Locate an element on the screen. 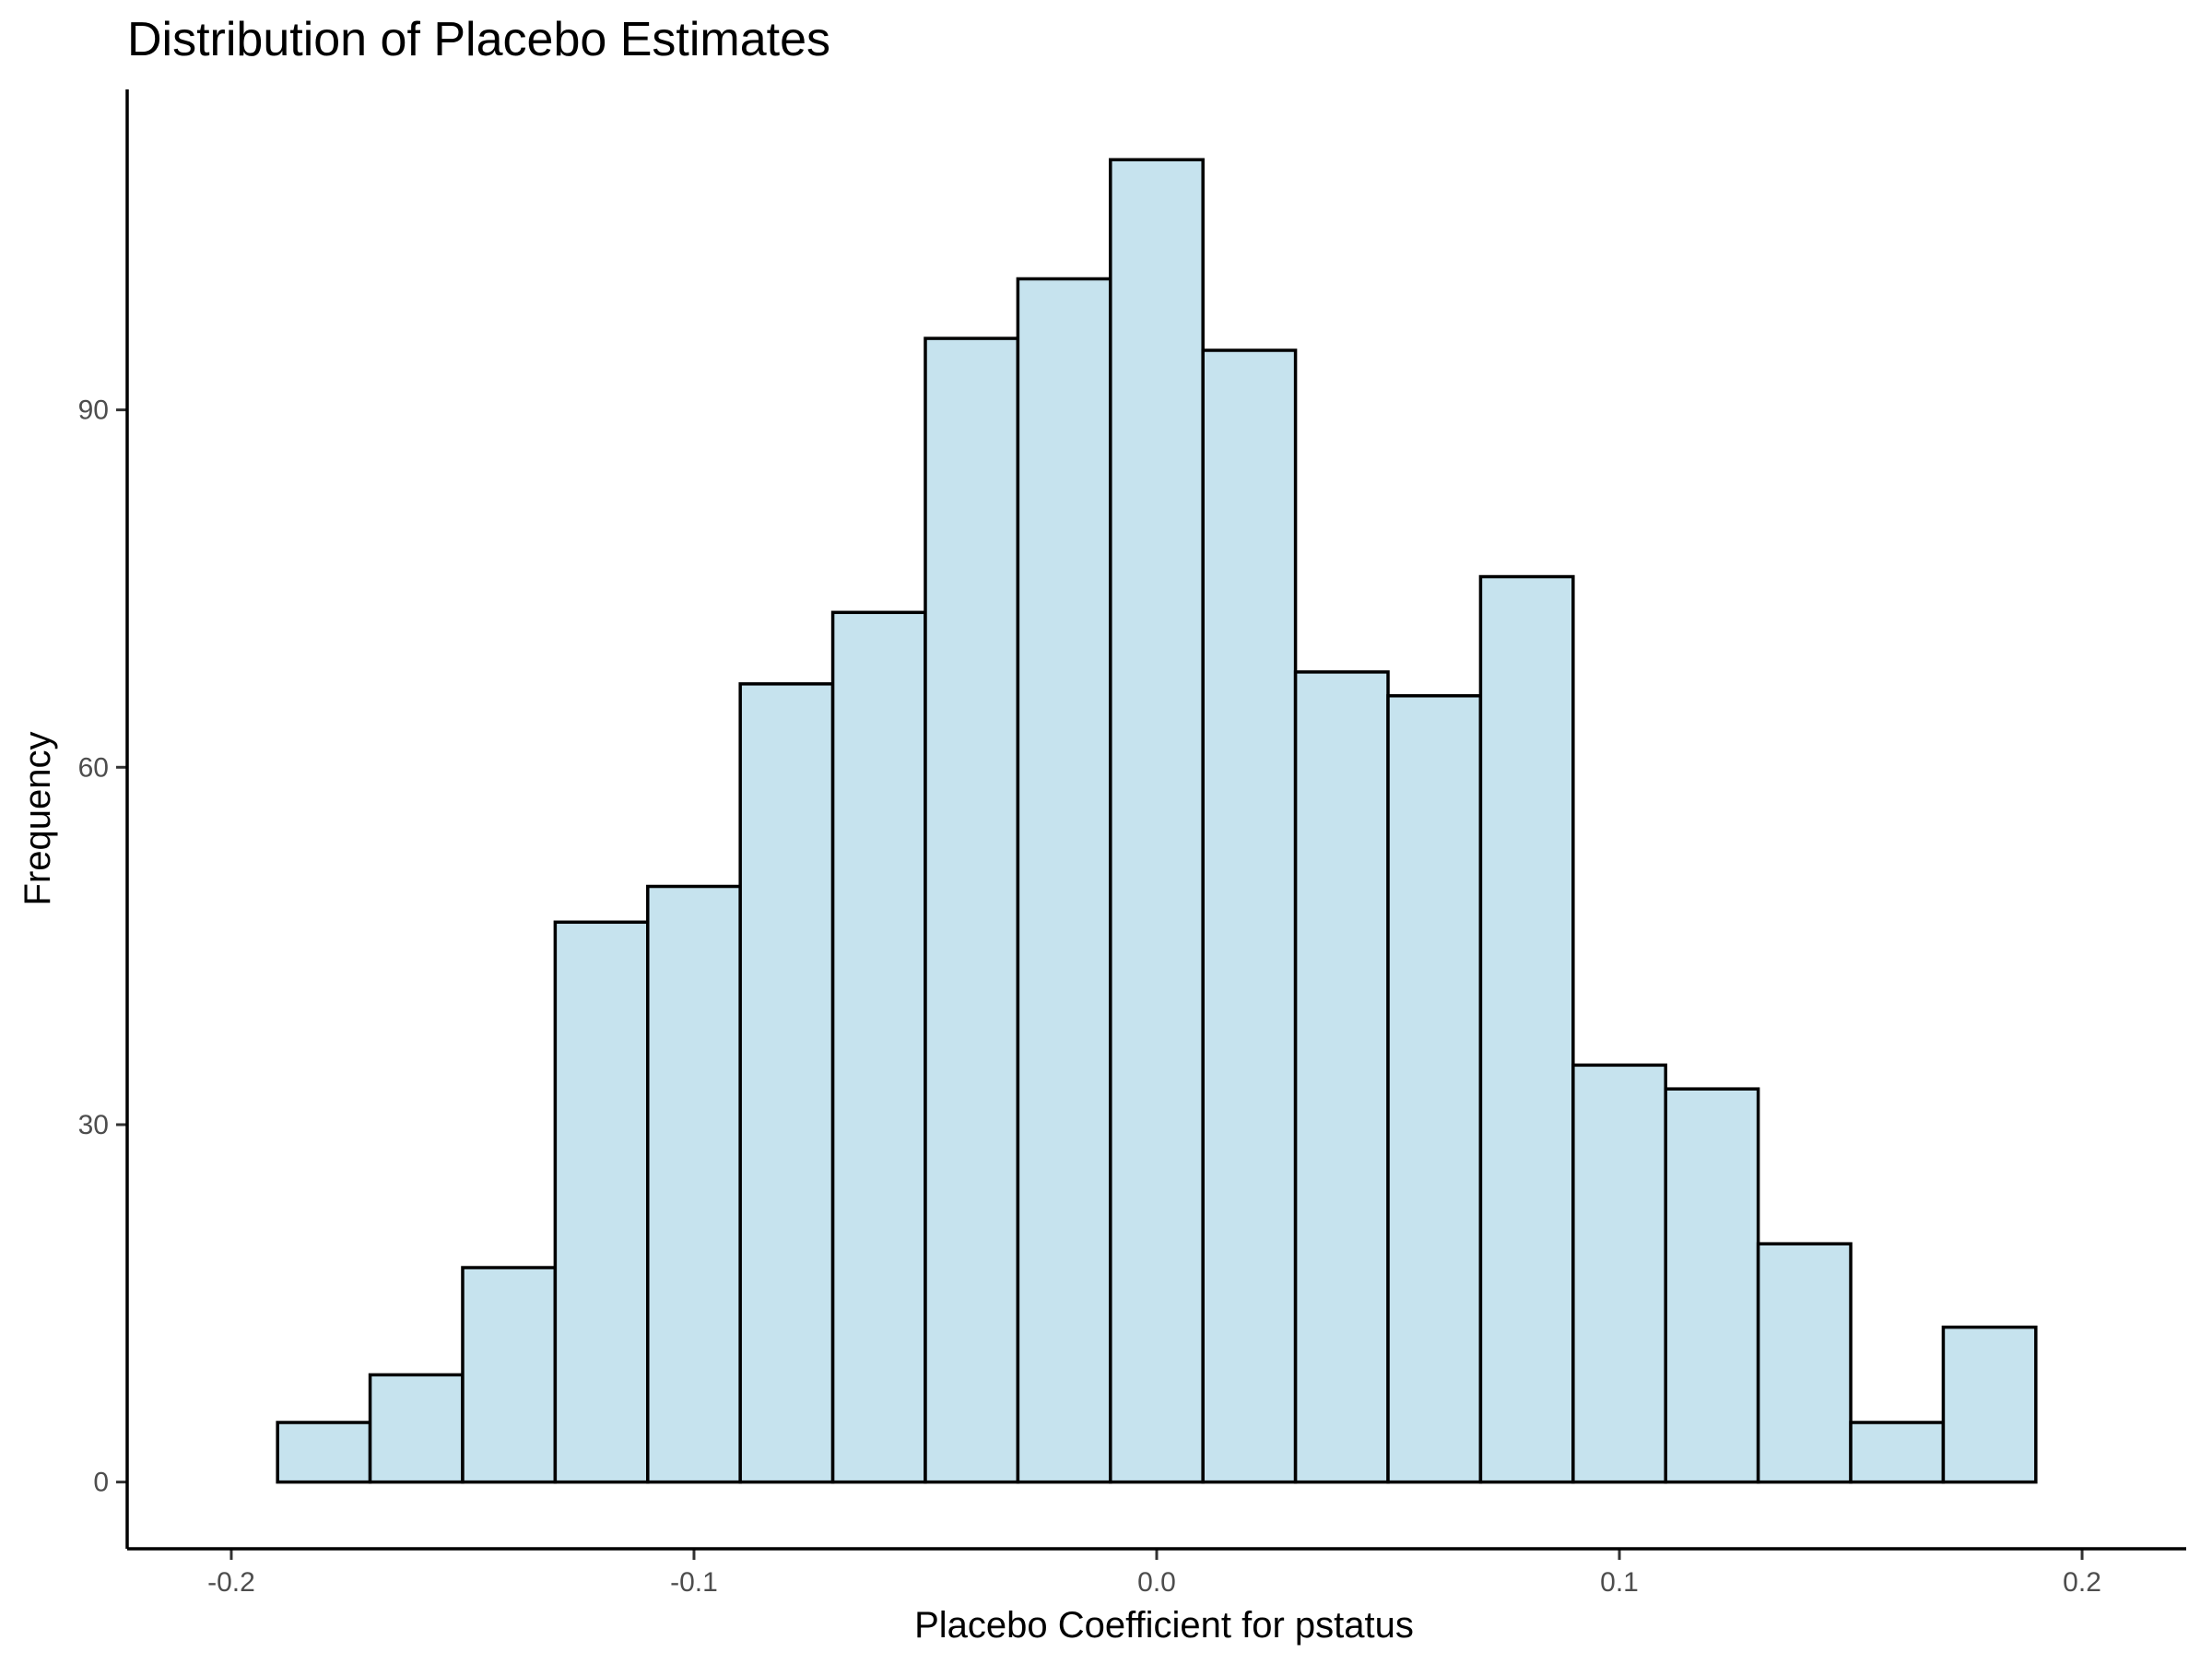  x-axis-title: Placebo Coefficient for pstatus is located at coordinates (1164, 1625).